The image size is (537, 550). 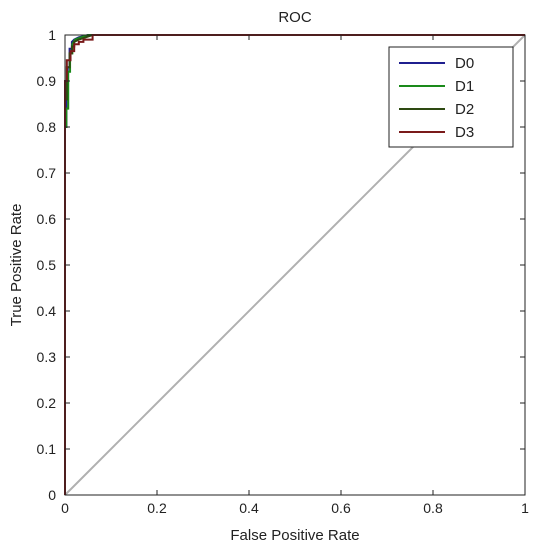 I want to click on legend-label-d2: D2, so click(x=464, y=109).